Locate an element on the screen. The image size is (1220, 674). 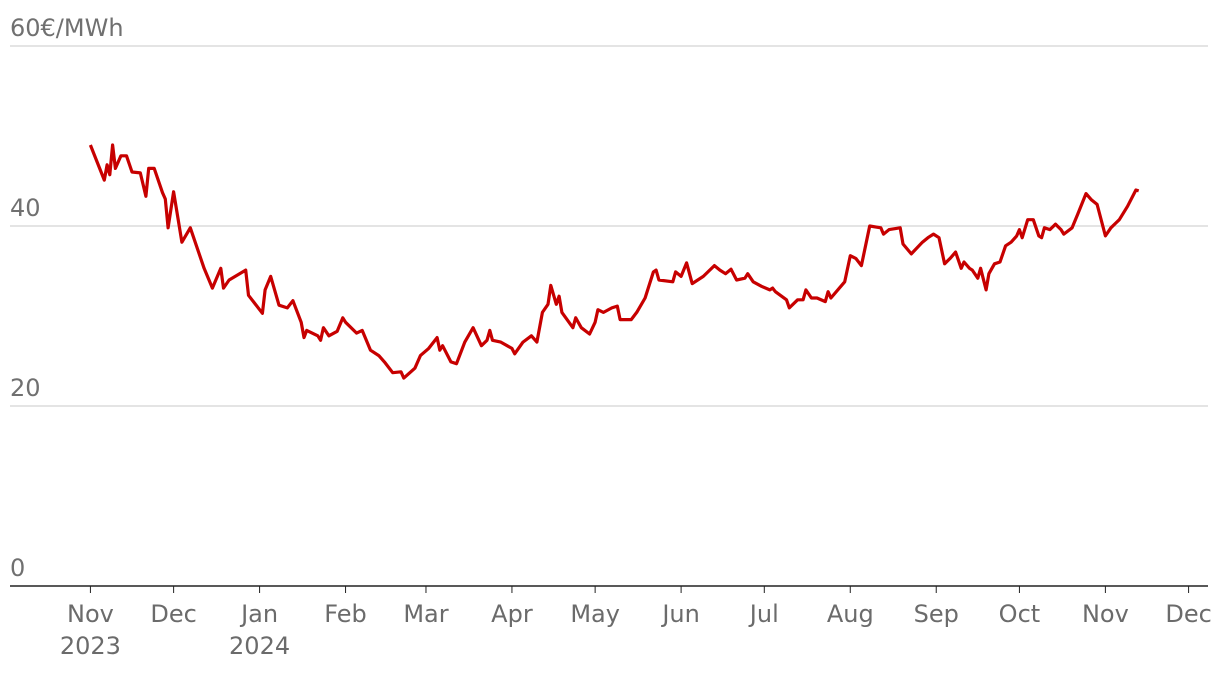
x-tick-label: Mar is located at coordinates (425, 614).